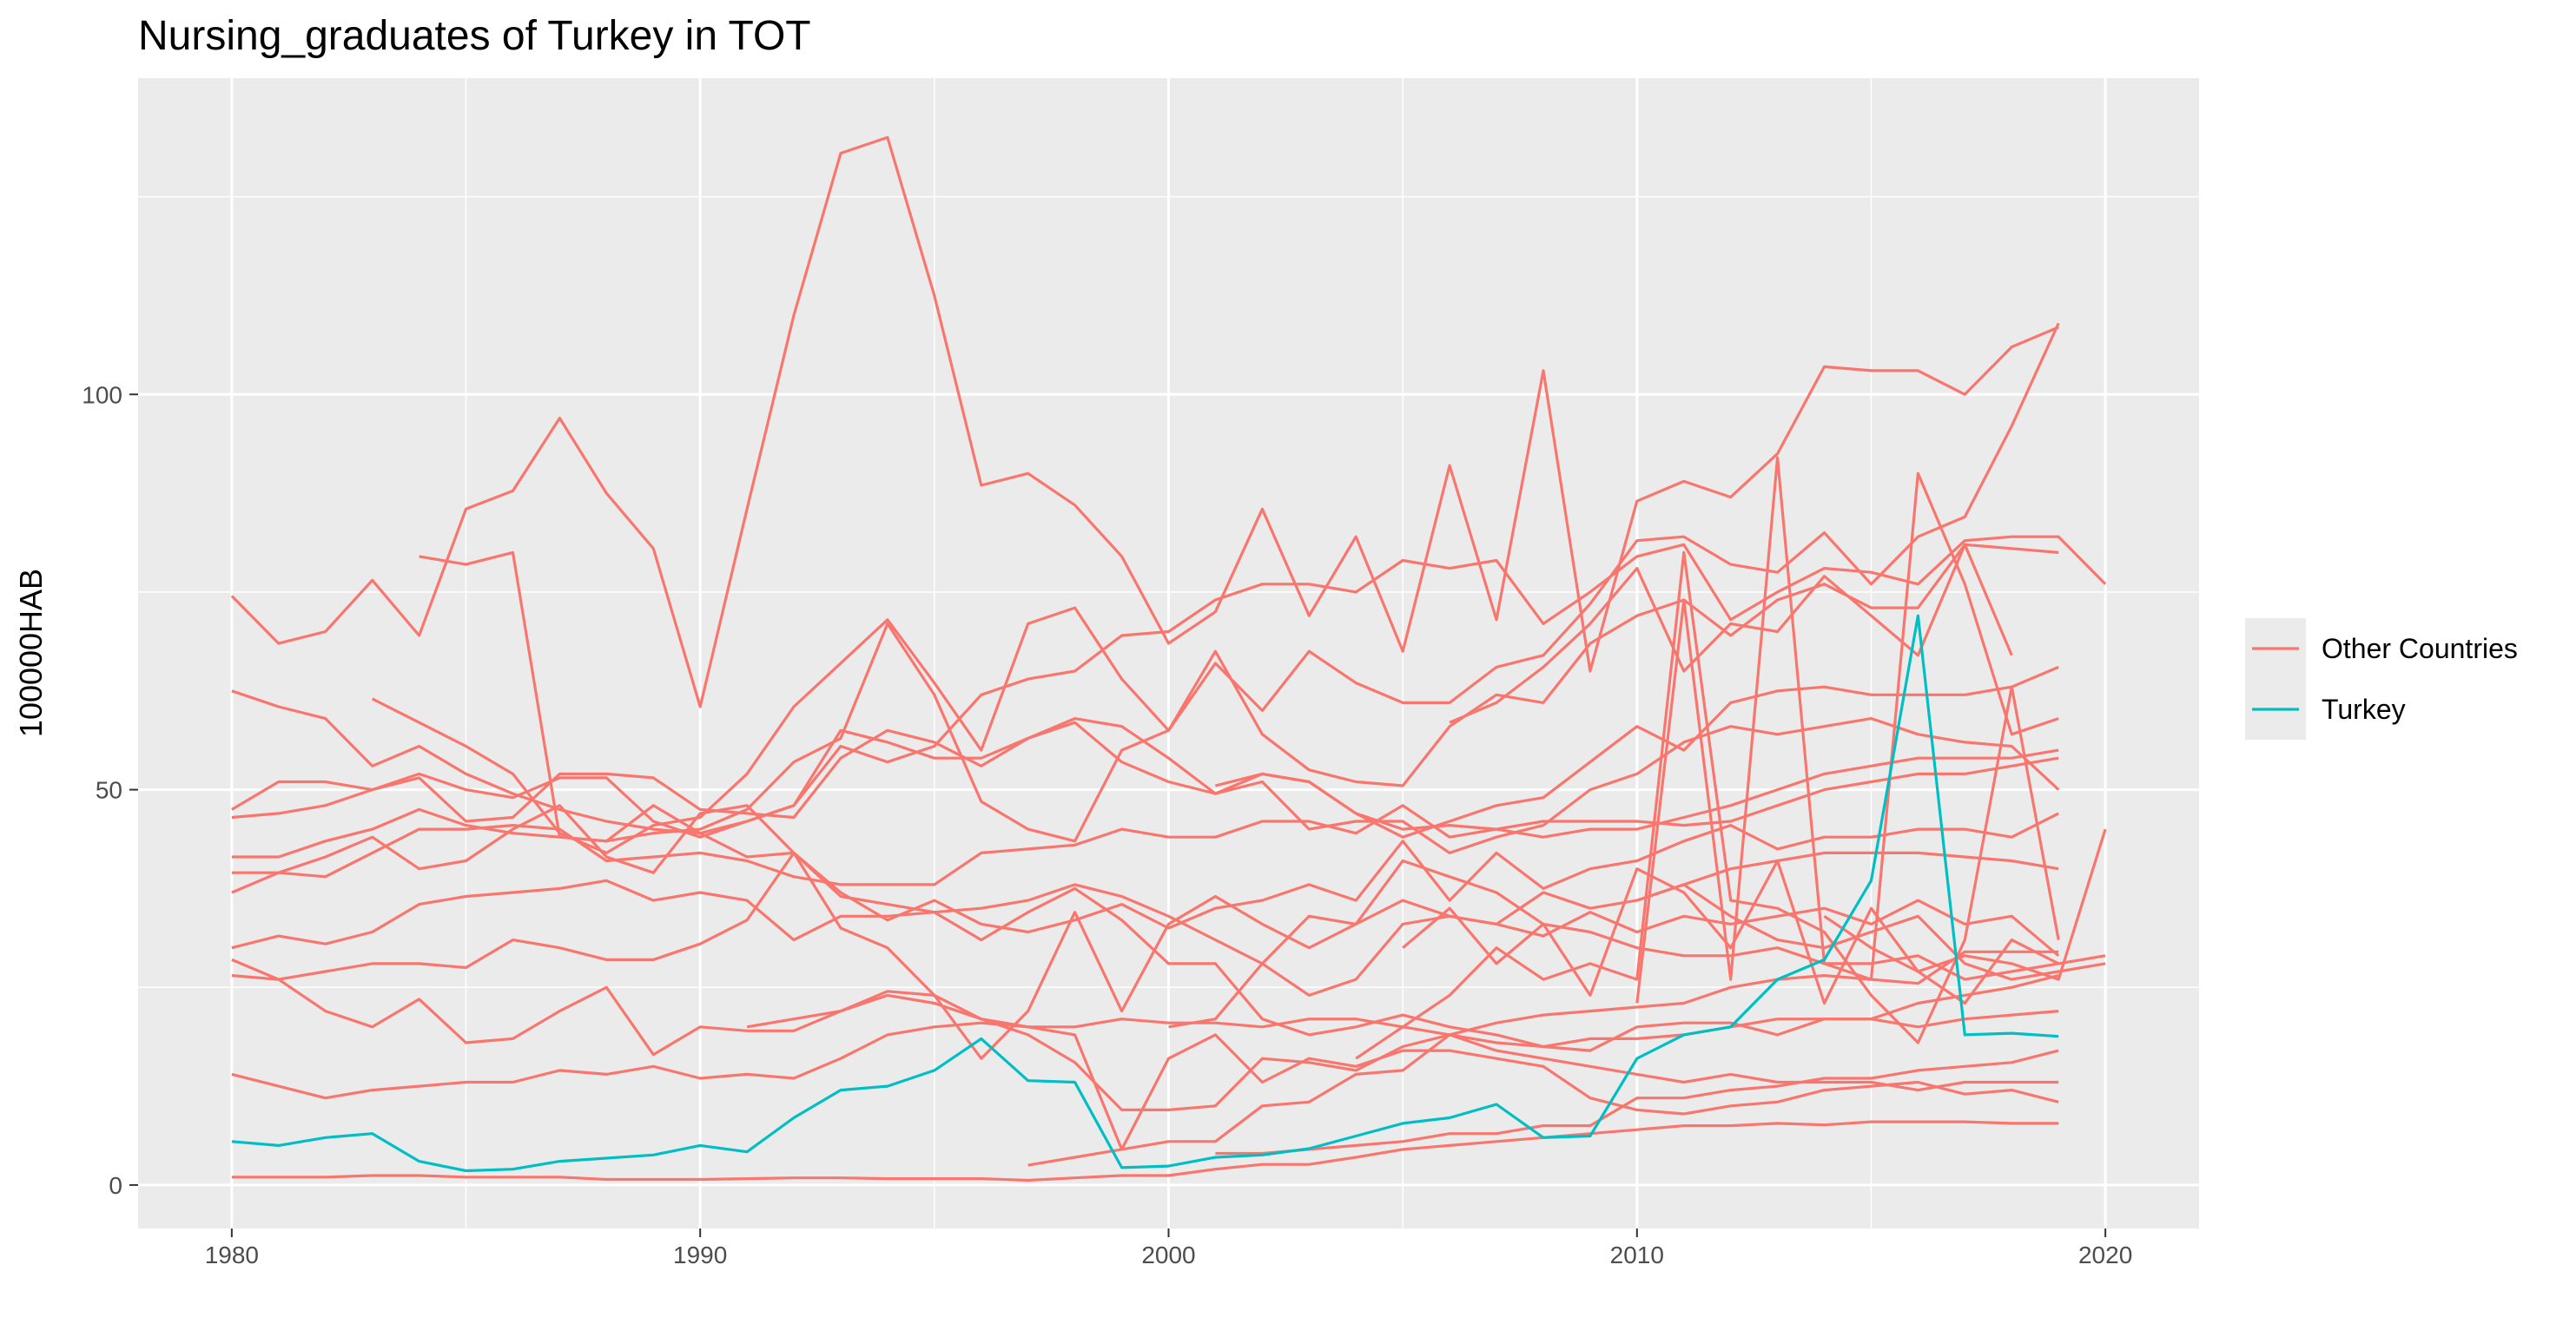 The image size is (2576, 1324). I want to click on x-tick-label: 1980, so click(232, 1255).